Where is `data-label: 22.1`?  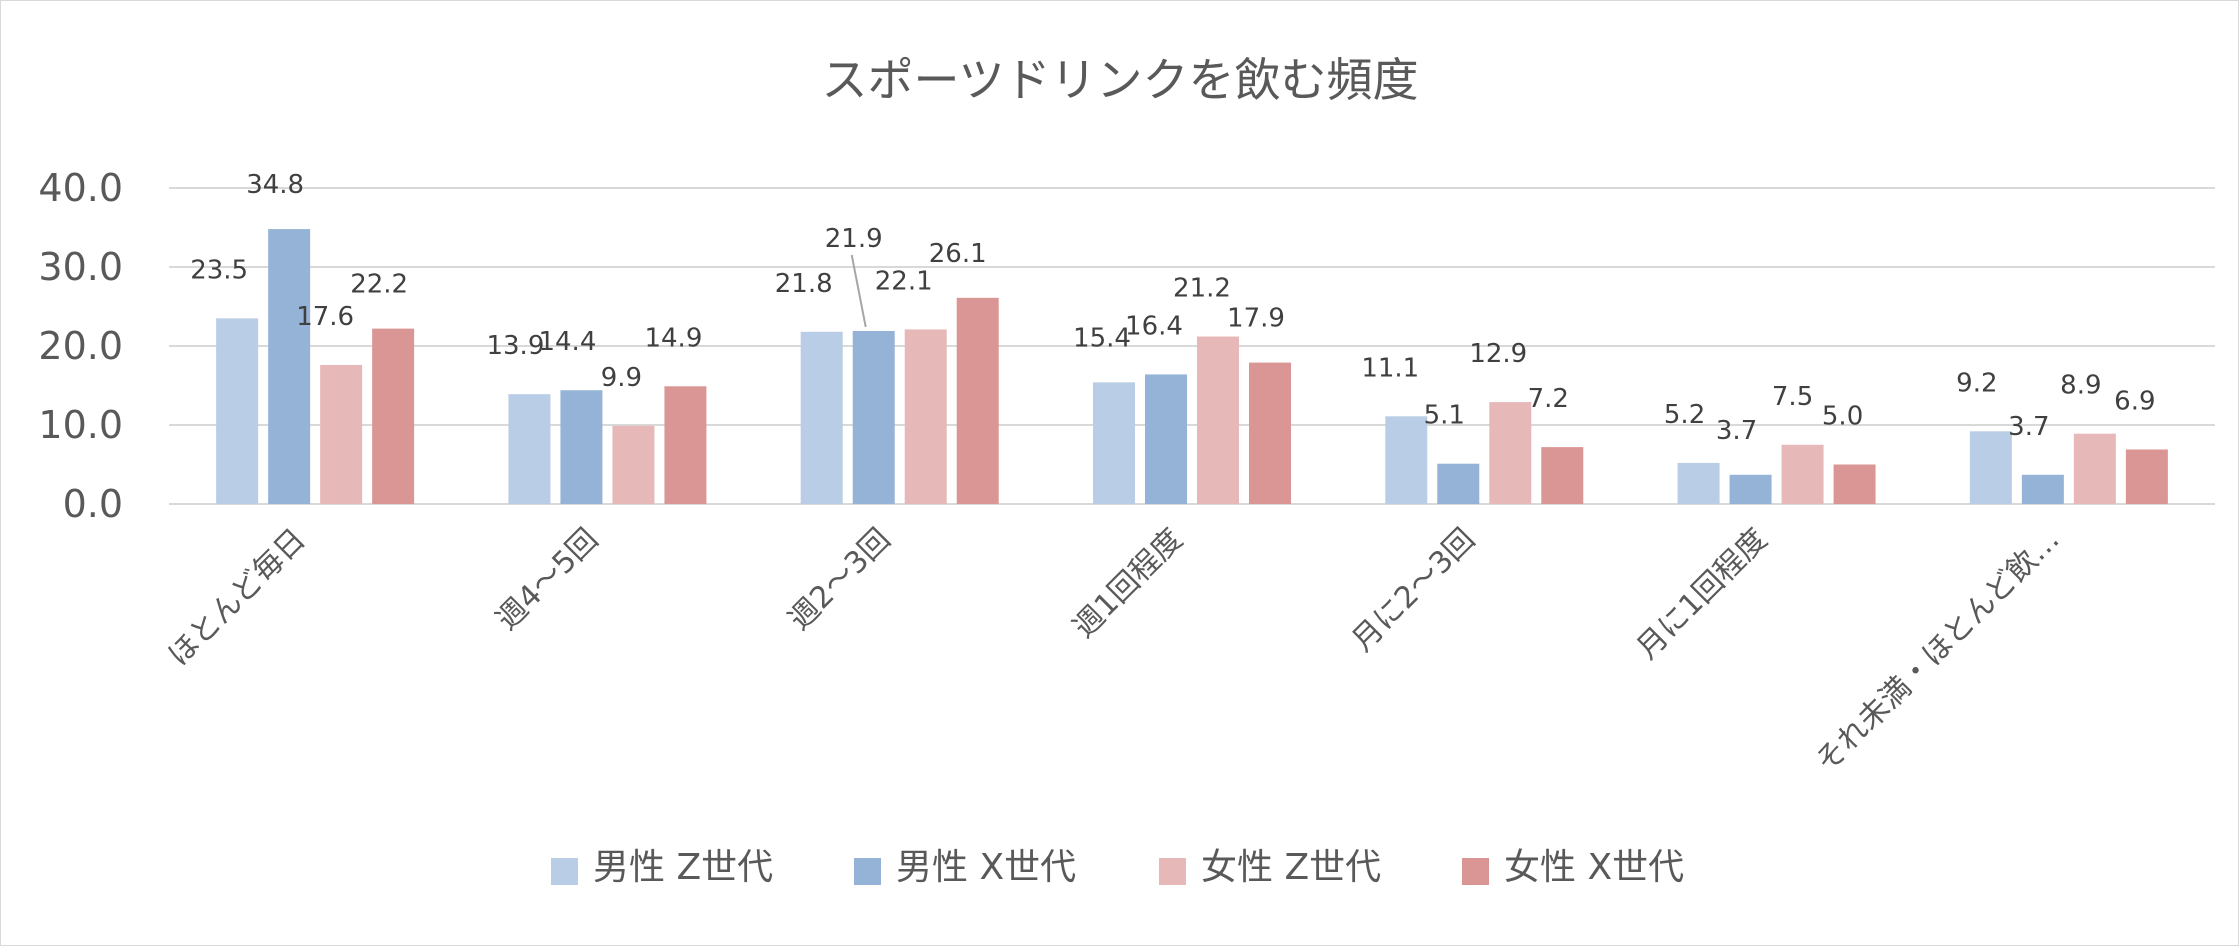
data-label: 22.1 is located at coordinates (904, 281).